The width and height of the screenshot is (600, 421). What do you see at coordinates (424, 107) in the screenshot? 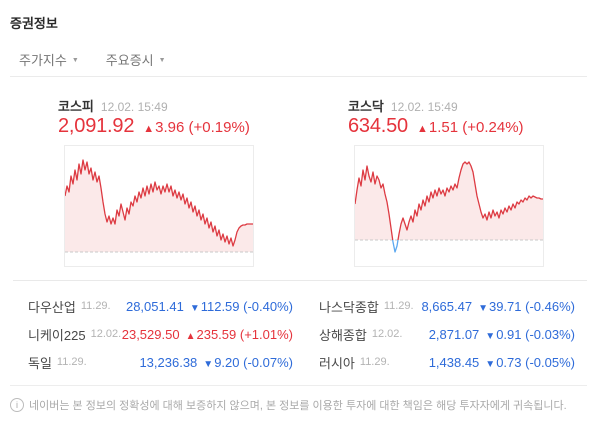
I see `kosdaq-datetime: 12.02. 15:49` at bounding box center [424, 107].